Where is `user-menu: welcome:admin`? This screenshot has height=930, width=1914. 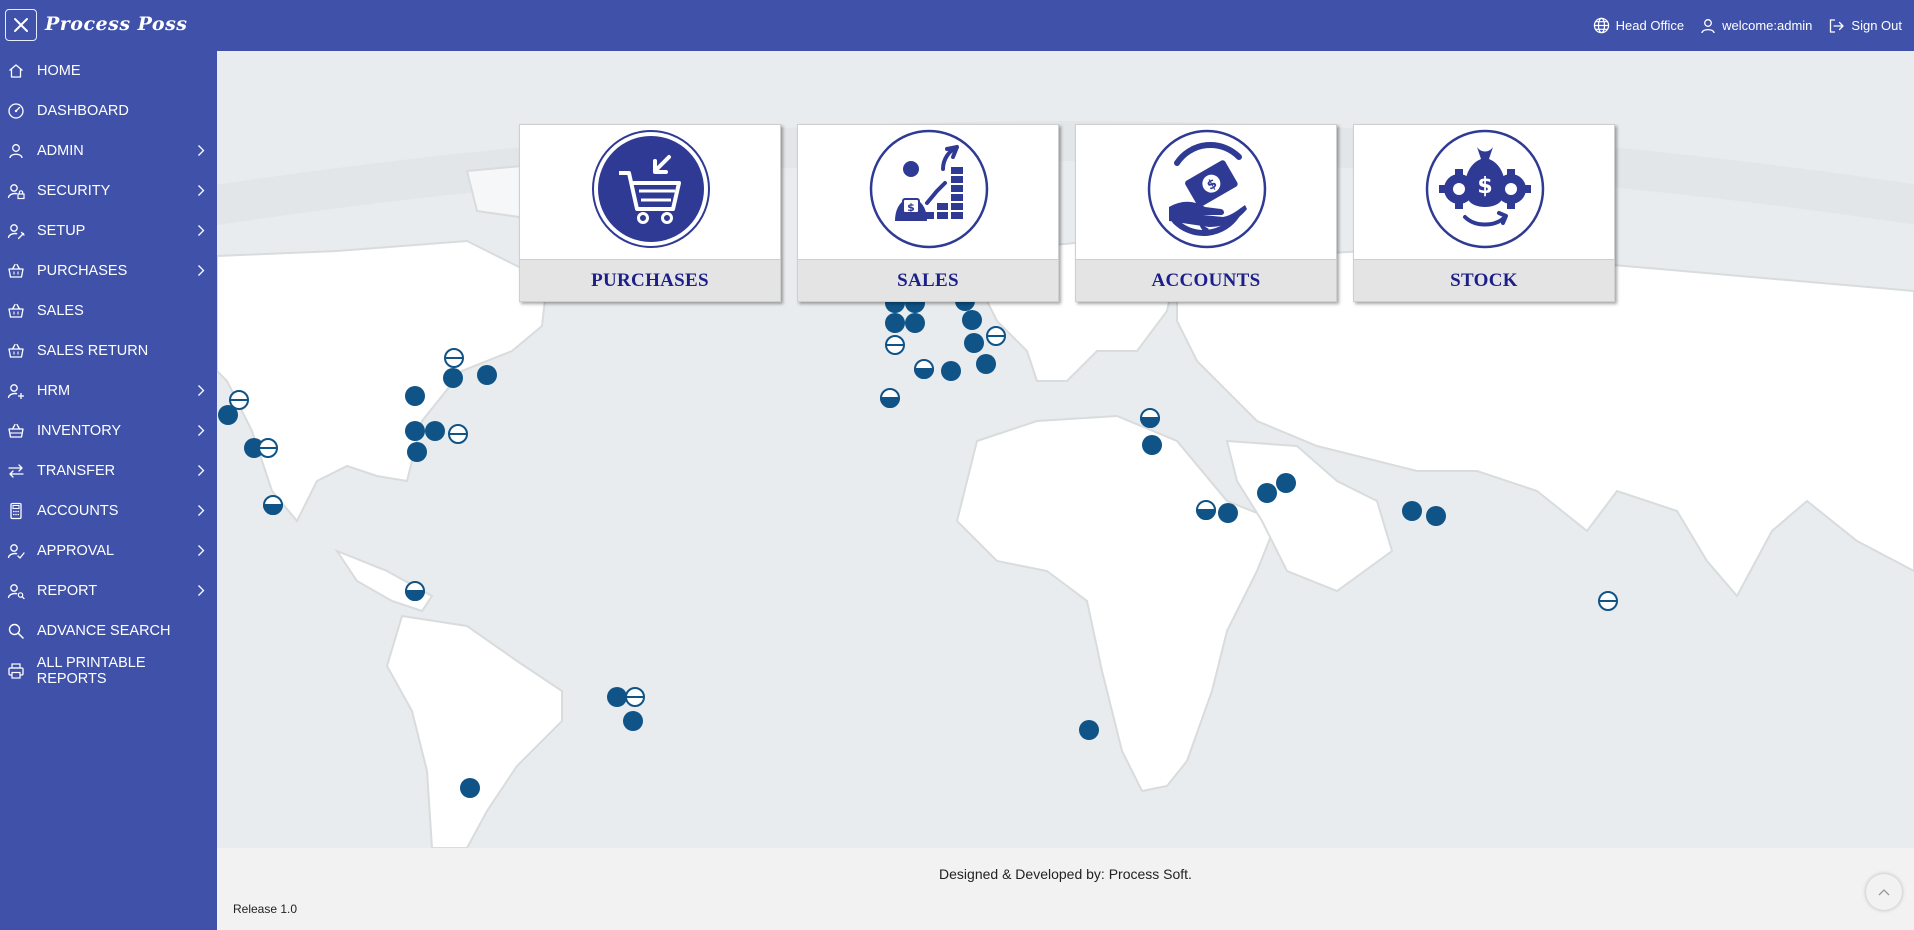 user-menu: welcome:admin is located at coordinates (1756, 26).